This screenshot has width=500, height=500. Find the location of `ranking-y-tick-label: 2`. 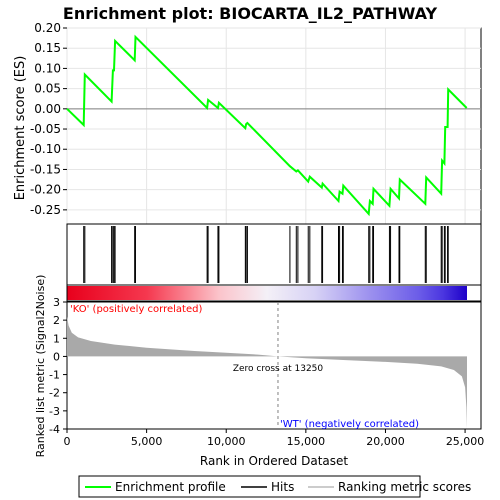

ranking-y-tick-label: 2 is located at coordinates (56, 320).